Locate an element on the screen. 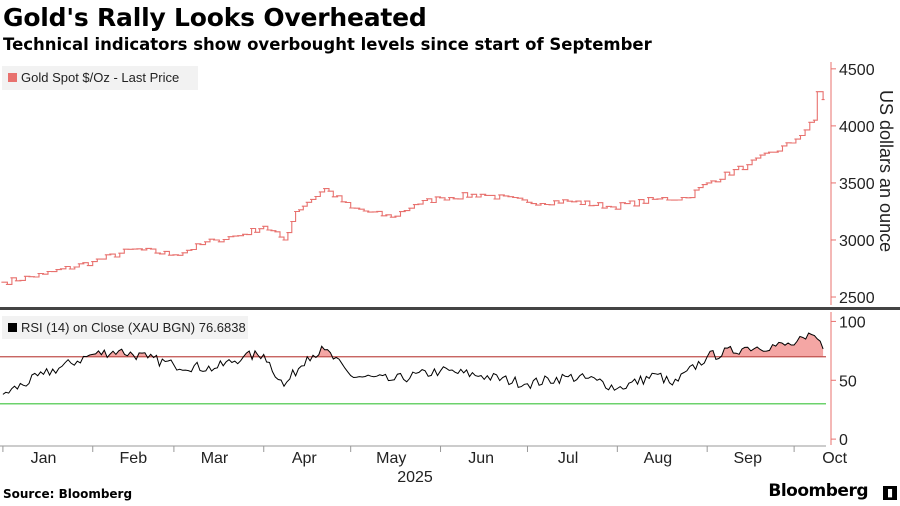 The height and width of the screenshot is (506, 900). x-month-label: Oct is located at coordinates (834, 458).